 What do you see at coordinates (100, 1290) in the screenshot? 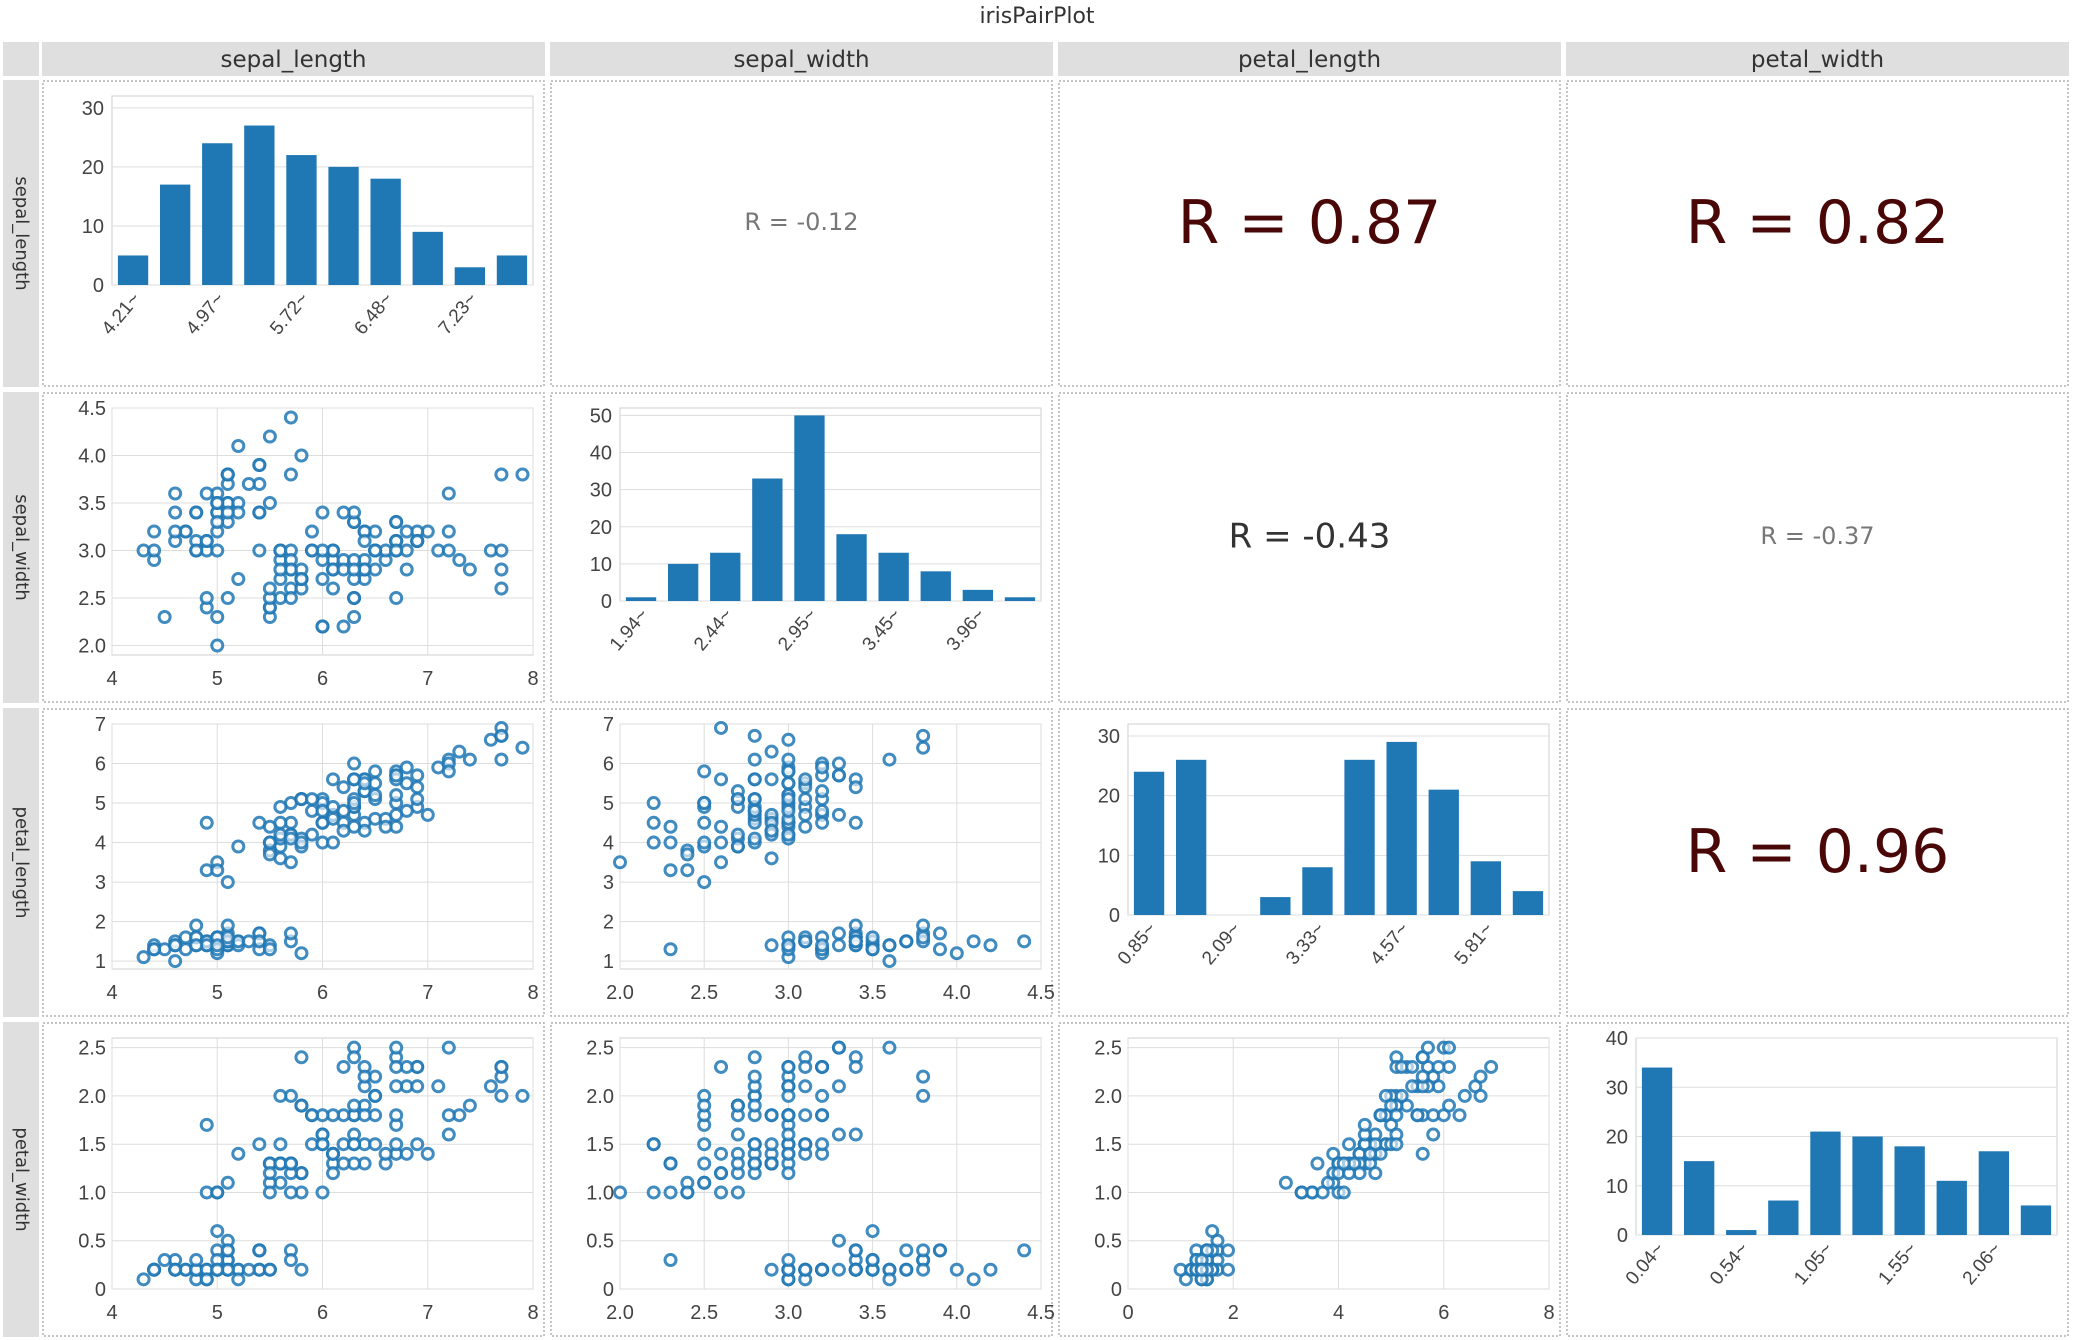
I see `y-tick-label: 0` at bounding box center [100, 1290].